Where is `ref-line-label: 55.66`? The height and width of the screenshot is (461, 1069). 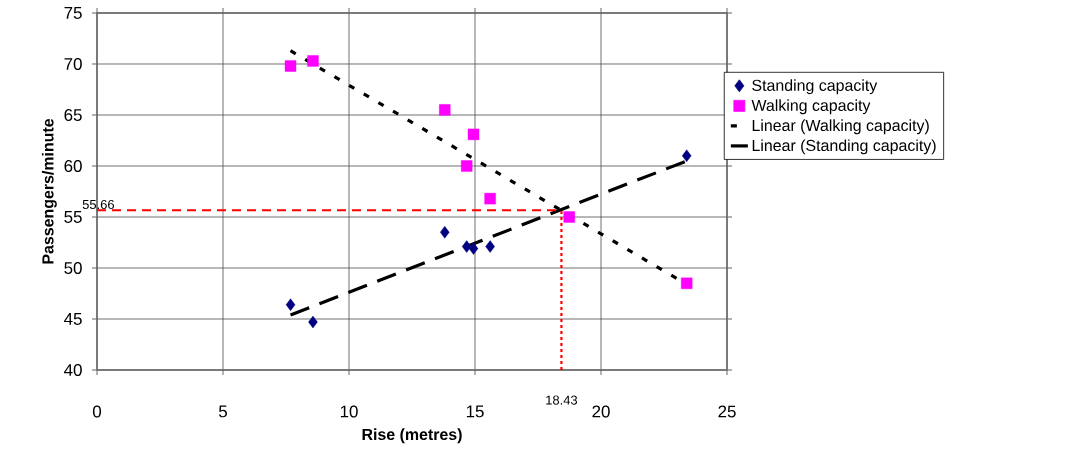 ref-line-label: 55.66 is located at coordinates (98, 204).